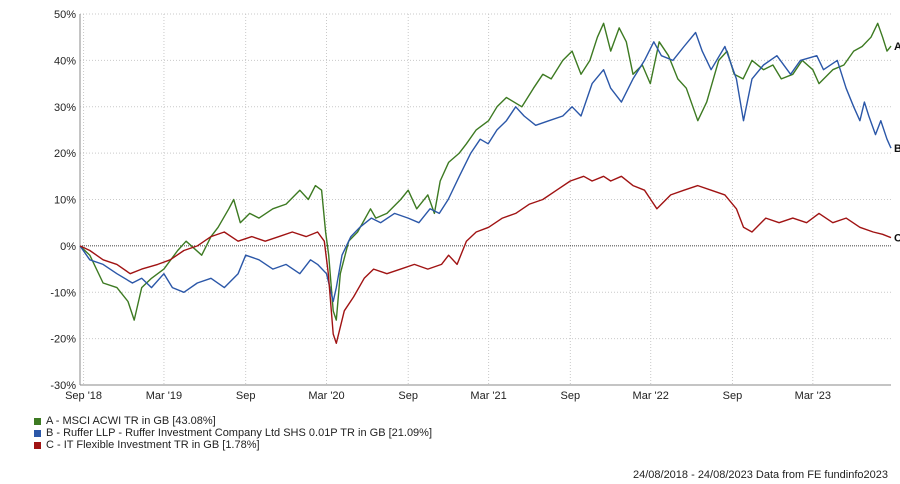  Describe the element at coordinates (63, 340) in the screenshot. I see `y-tick-label: -20%` at that location.